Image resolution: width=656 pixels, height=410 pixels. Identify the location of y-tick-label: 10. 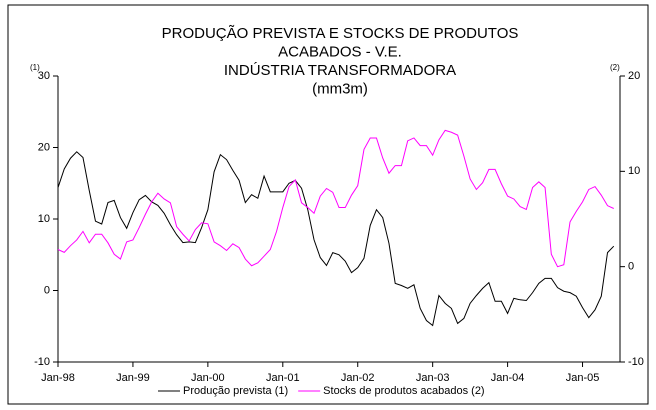
(44, 219).